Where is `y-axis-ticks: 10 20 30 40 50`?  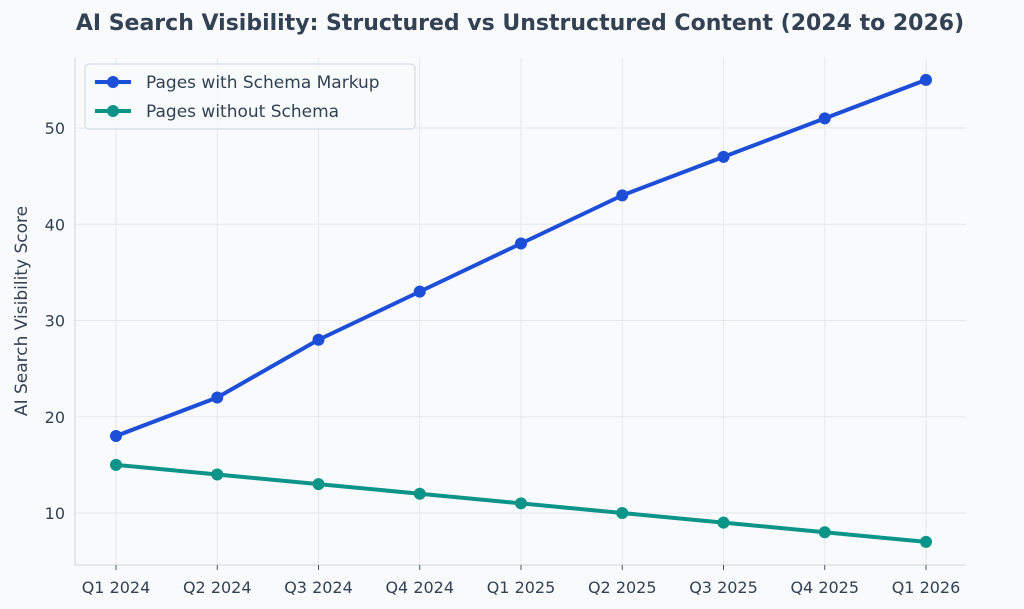
y-axis-ticks: 10 20 30 40 50 is located at coordinates (55, 321).